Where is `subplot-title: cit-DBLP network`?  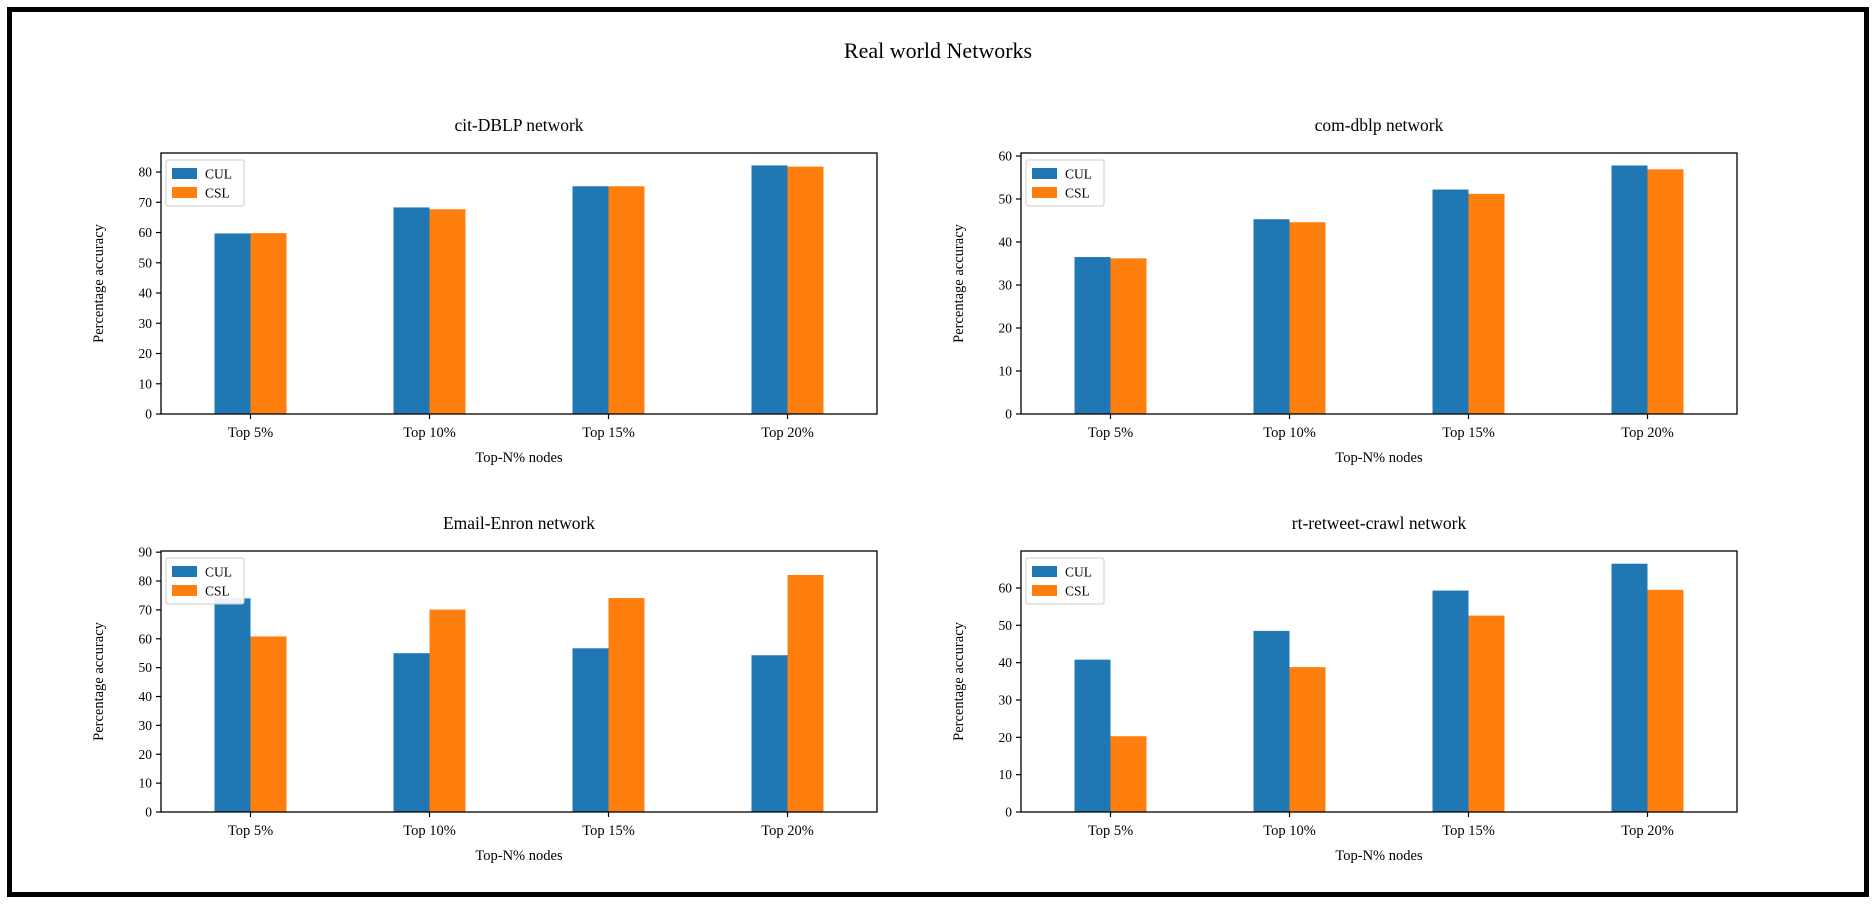 subplot-title: cit-DBLP network is located at coordinates (518, 125).